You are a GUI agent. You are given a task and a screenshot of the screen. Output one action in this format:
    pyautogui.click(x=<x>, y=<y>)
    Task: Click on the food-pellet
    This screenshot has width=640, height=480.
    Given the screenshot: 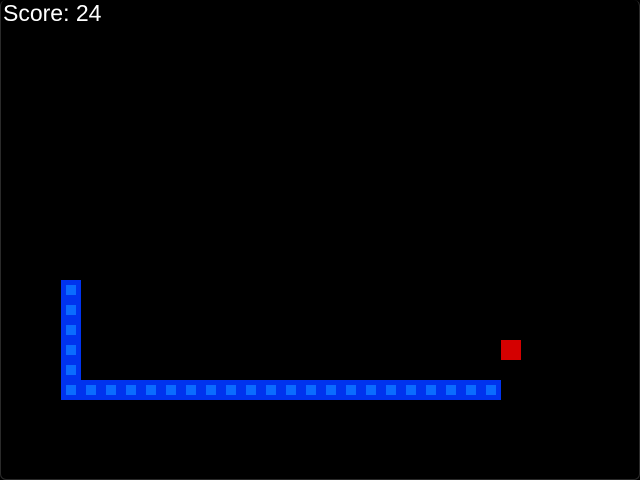 What is the action you would take?
    pyautogui.click(x=511, y=350)
    